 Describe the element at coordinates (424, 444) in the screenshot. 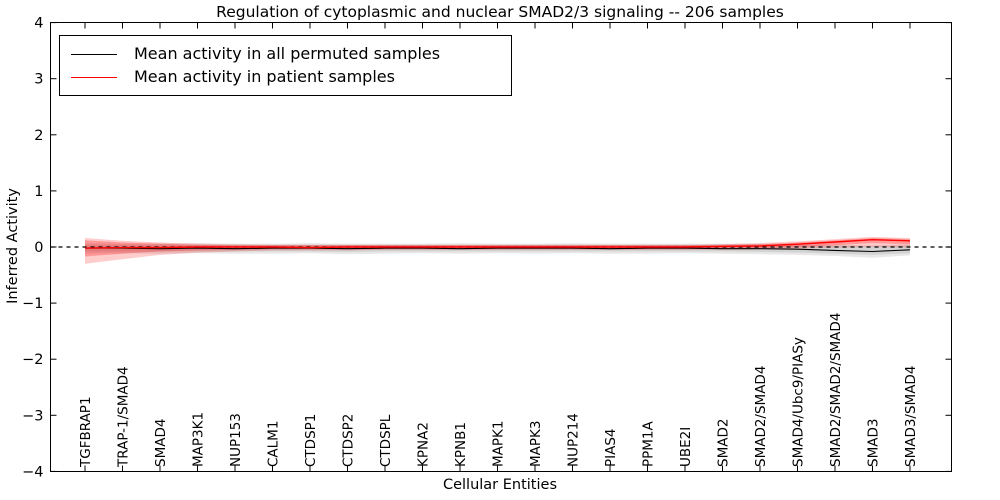

I see `x-tick-label: KPNA2` at that location.